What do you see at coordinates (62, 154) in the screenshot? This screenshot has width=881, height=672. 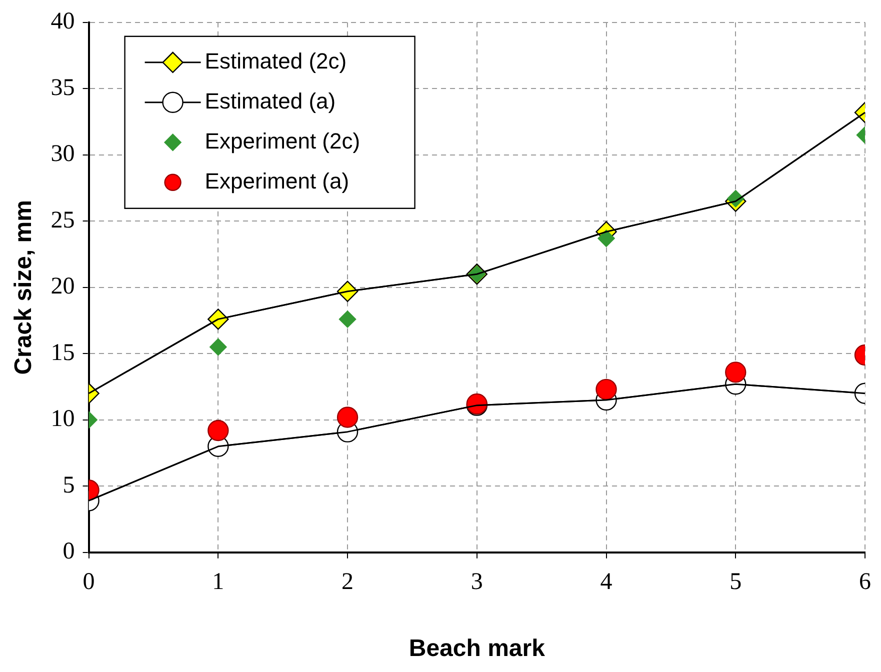 I see `y-tick-label: 30` at bounding box center [62, 154].